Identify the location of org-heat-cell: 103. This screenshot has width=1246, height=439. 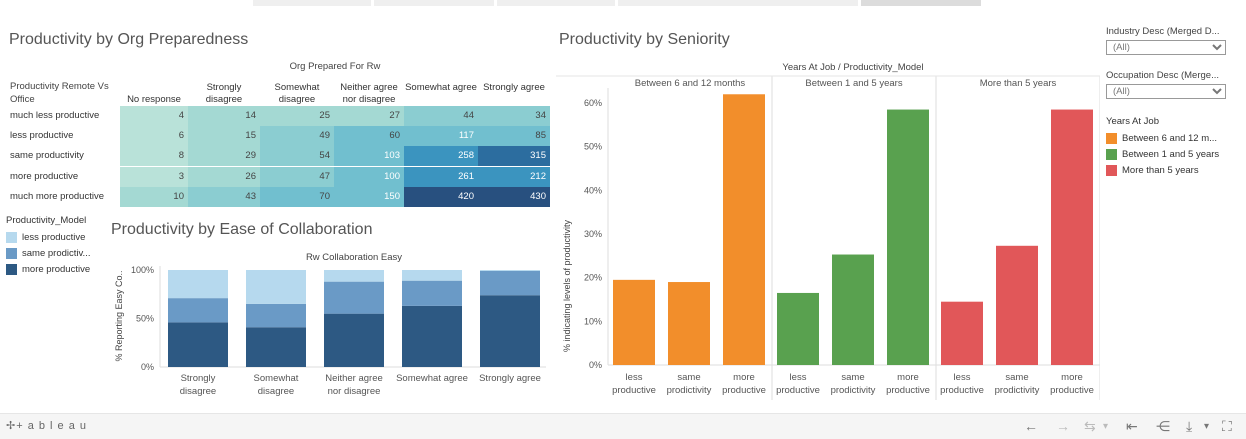
(369, 156).